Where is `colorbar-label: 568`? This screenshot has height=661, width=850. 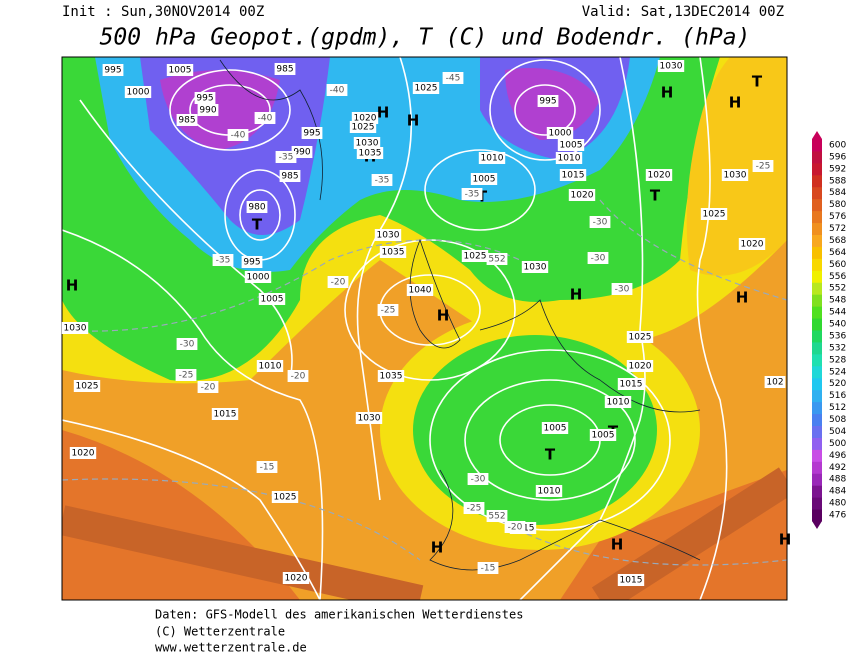
colorbar-label: 568 is located at coordinates (837, 241).